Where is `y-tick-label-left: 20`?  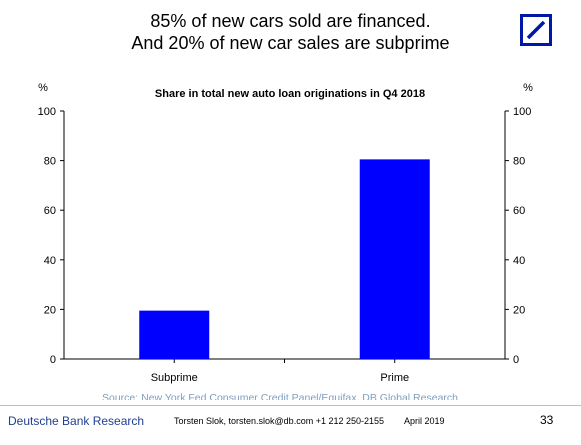 y-tick-label-left: 20 is located at coordinates (50, 310).